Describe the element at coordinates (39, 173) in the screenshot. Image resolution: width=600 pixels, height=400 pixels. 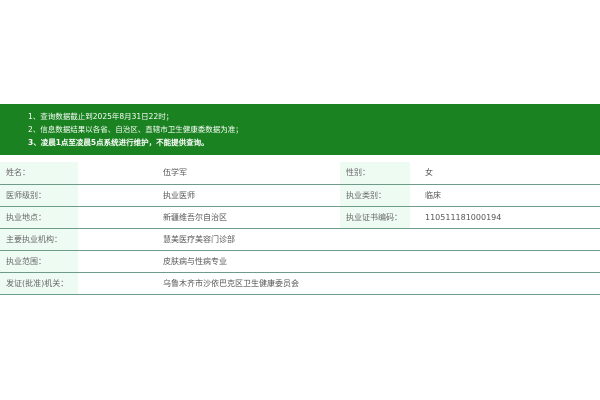
I see `name-label: 姓名：` at that location.